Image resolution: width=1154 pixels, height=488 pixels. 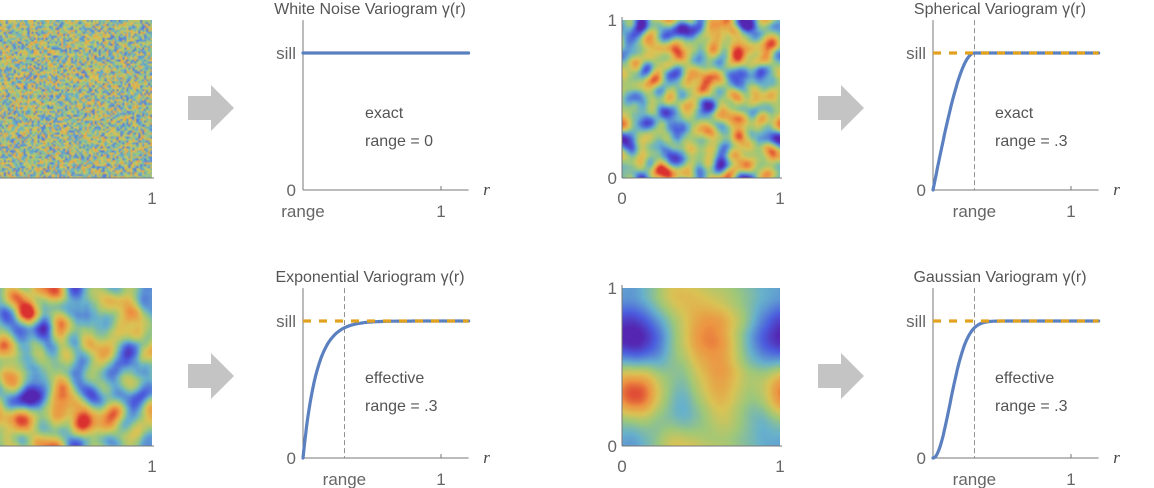 I want to click on chart-title: White Noise Variogram γ(r), so click(x=370, y=9).